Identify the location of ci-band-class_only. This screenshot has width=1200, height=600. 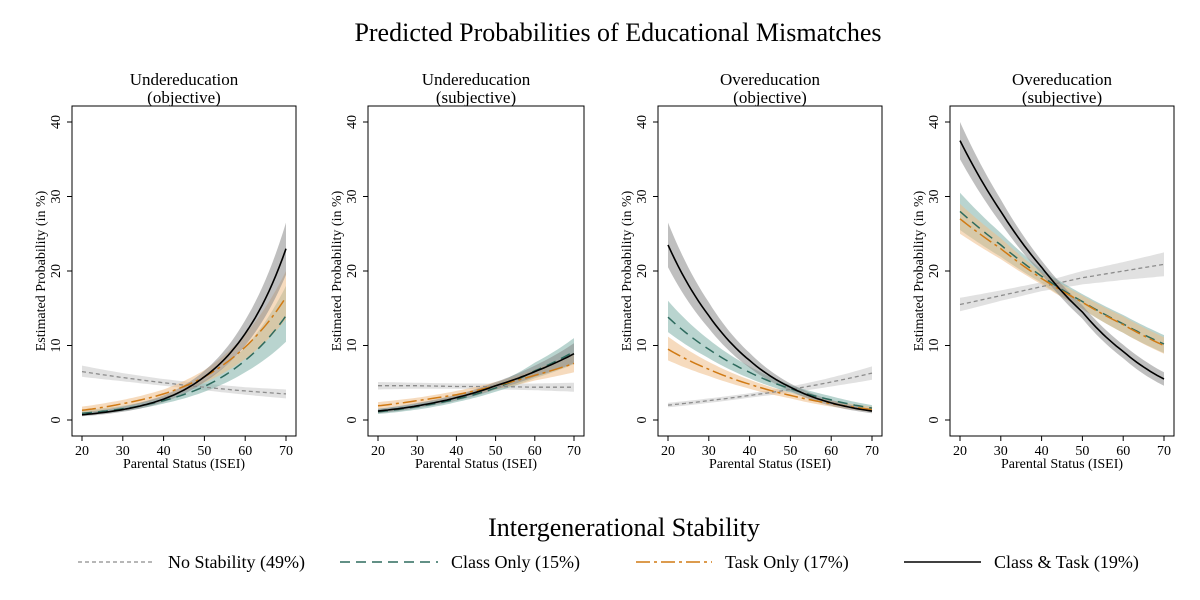
(770, 356).